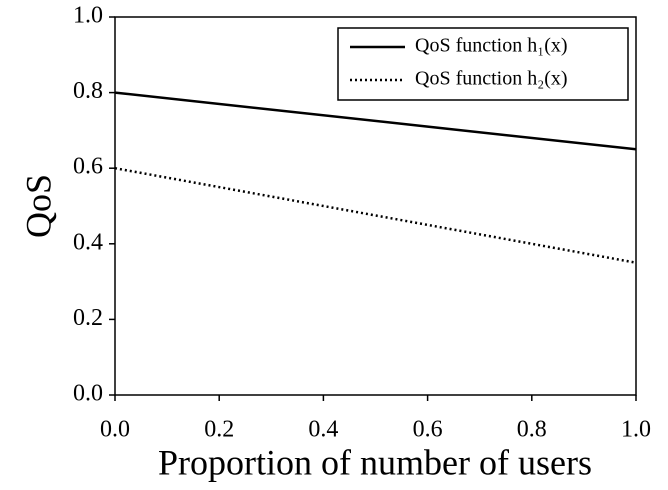  I want to click on y-tick-label: 0.8, so click(88, 91).